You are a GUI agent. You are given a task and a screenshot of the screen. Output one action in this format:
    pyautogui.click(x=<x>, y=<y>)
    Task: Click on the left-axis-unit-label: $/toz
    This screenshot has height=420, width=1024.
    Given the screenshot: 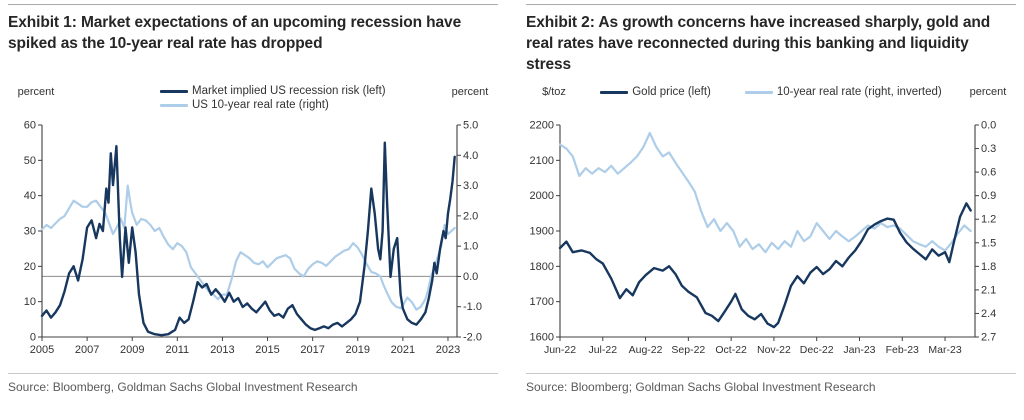 What is the action you would take?
    pyautogui.click(x=554, y=92)
    